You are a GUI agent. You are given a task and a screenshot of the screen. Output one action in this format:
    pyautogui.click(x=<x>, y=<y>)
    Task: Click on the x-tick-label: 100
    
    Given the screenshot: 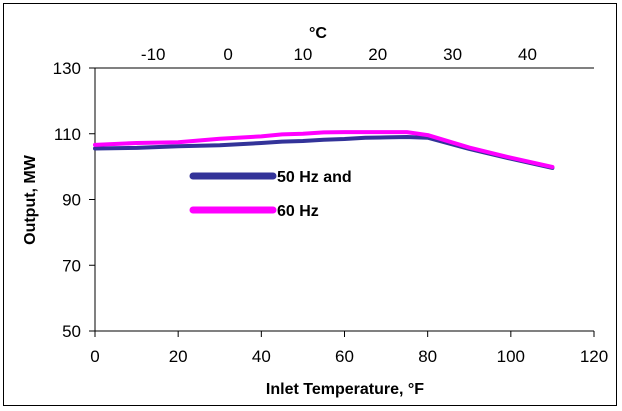 What is the action you would take?
    pyautogui.click(x=511, y=356)
    